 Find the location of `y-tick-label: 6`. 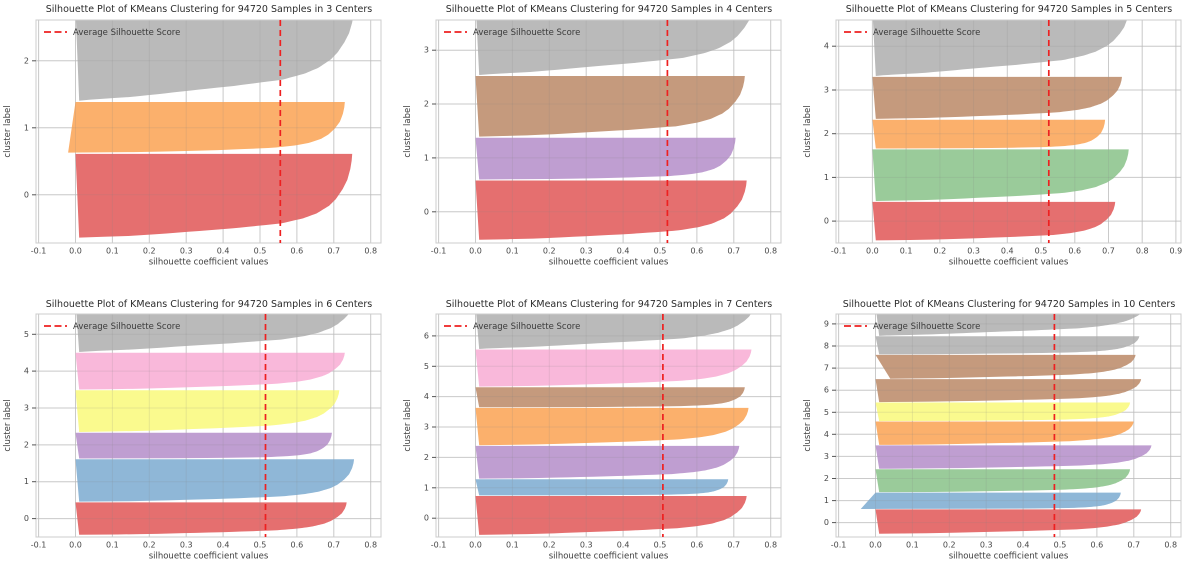

y-tick-label: 6 is located at coordinates (826, 390).